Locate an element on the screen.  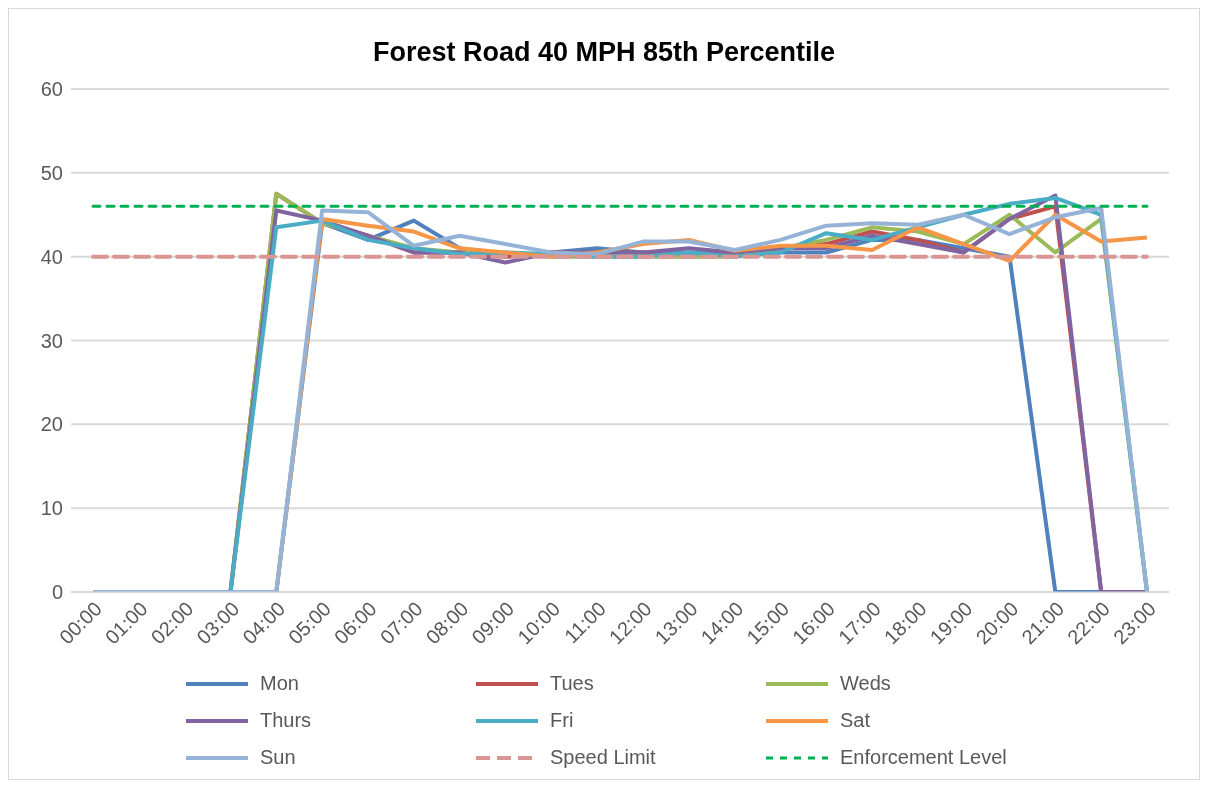
y-tick-label: 50 is located at coordinates (51, 172).